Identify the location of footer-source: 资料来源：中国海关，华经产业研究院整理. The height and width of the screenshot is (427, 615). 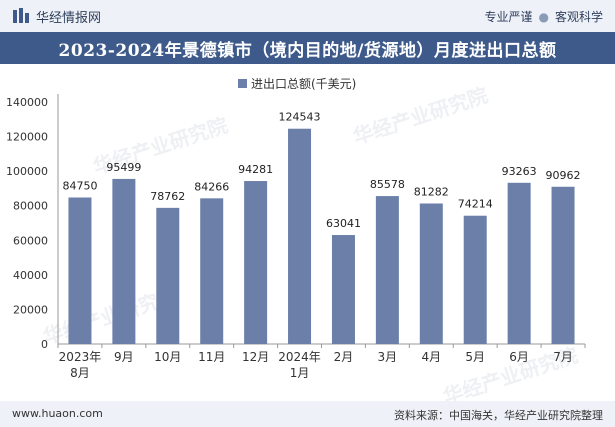
(498, 415).